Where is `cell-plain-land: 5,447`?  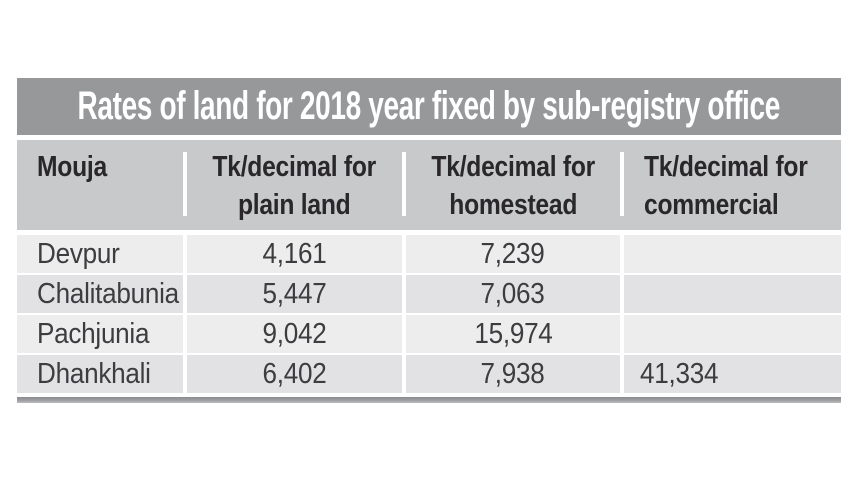 cell-plain-land: 5,447 is located at coordinates (294, 294).